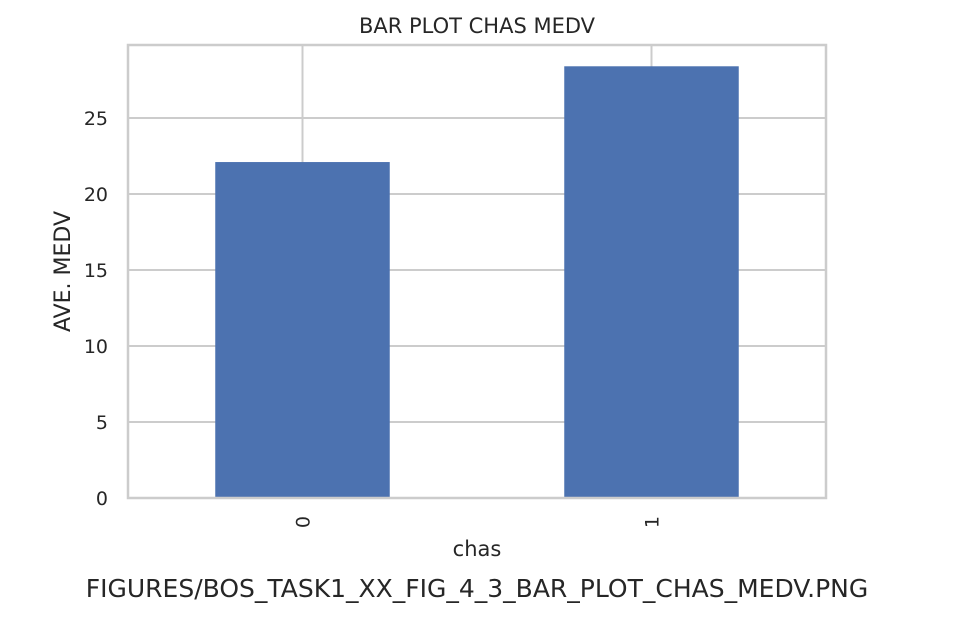 Image resolution: width=954 pixels, height=624 pixels. I want to click on y-axis-label: AVE. MEDV, so click(63, 271).